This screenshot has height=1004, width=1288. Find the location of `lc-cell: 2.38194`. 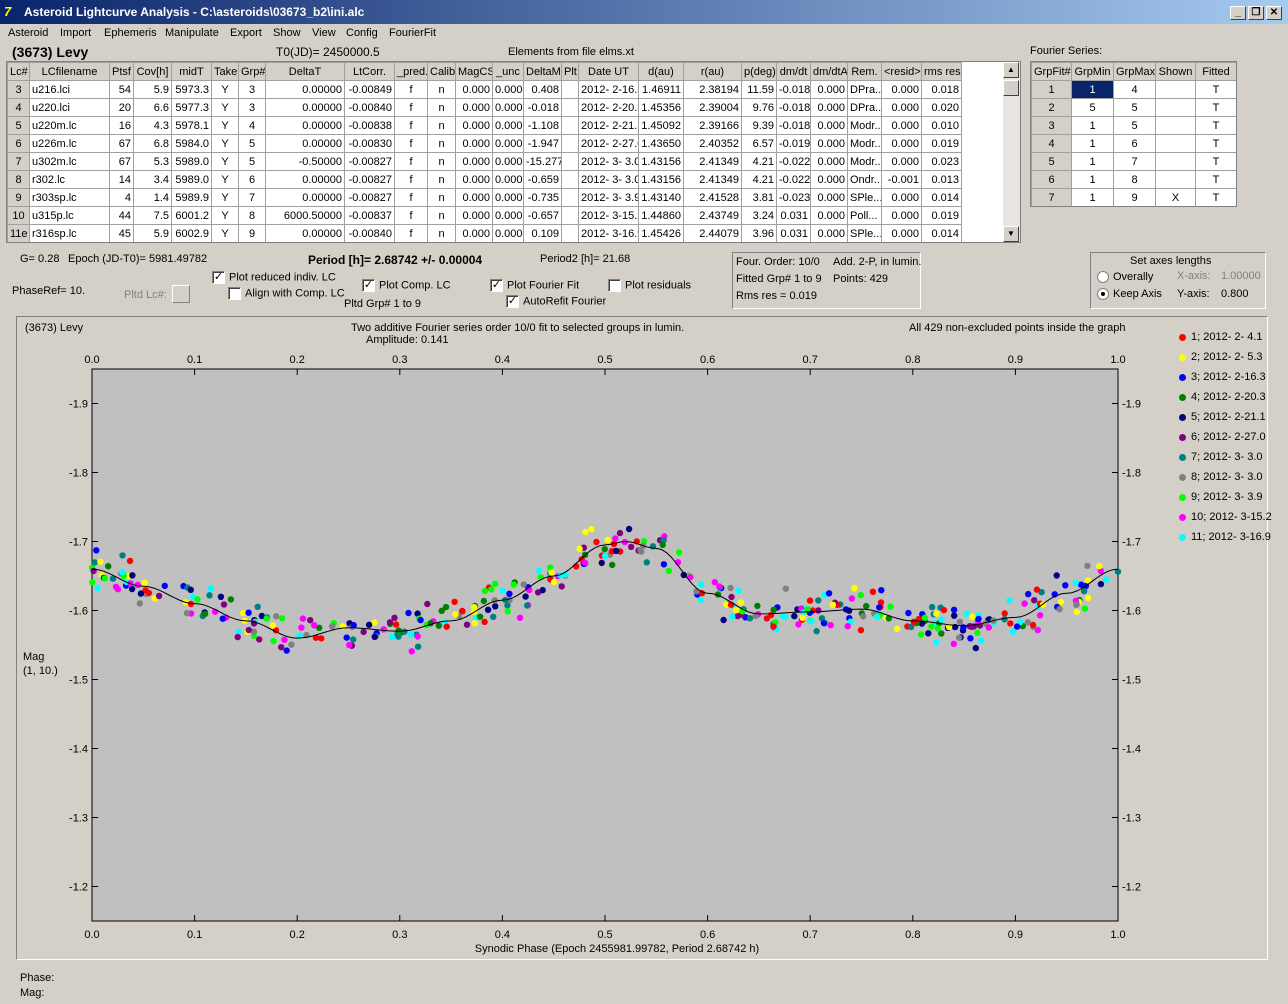

lc-cell: 2.38194 is located at coordinates (712, 89).